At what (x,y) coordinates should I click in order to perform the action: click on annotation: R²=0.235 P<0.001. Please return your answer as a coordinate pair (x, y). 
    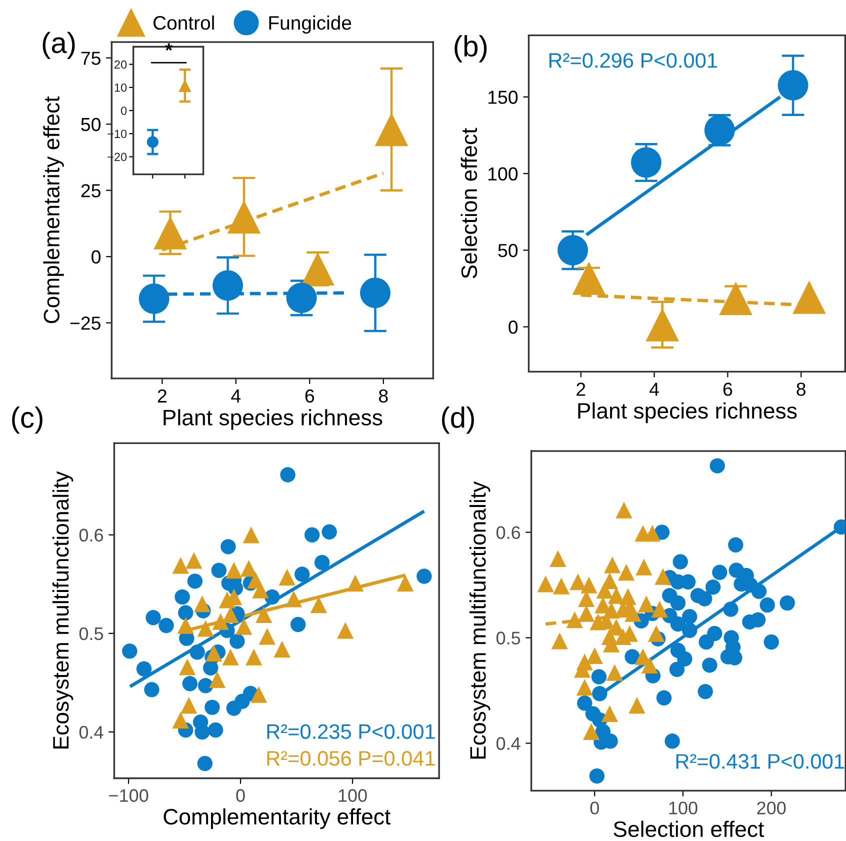
    Looking at the image, I should click on (351, 731).